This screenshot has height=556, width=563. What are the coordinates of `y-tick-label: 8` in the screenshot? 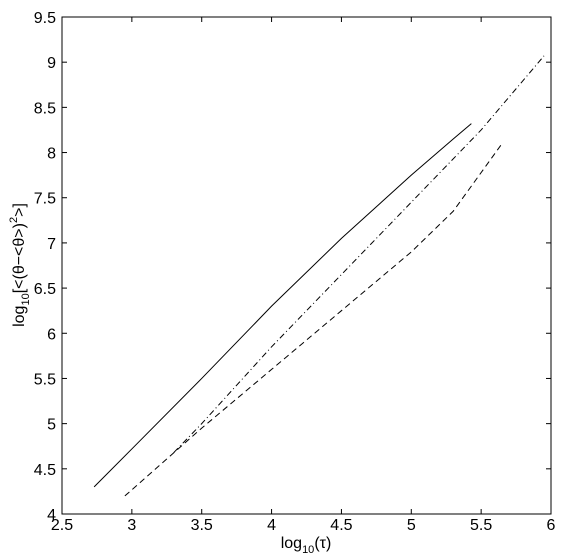 It's located at (51, 154).